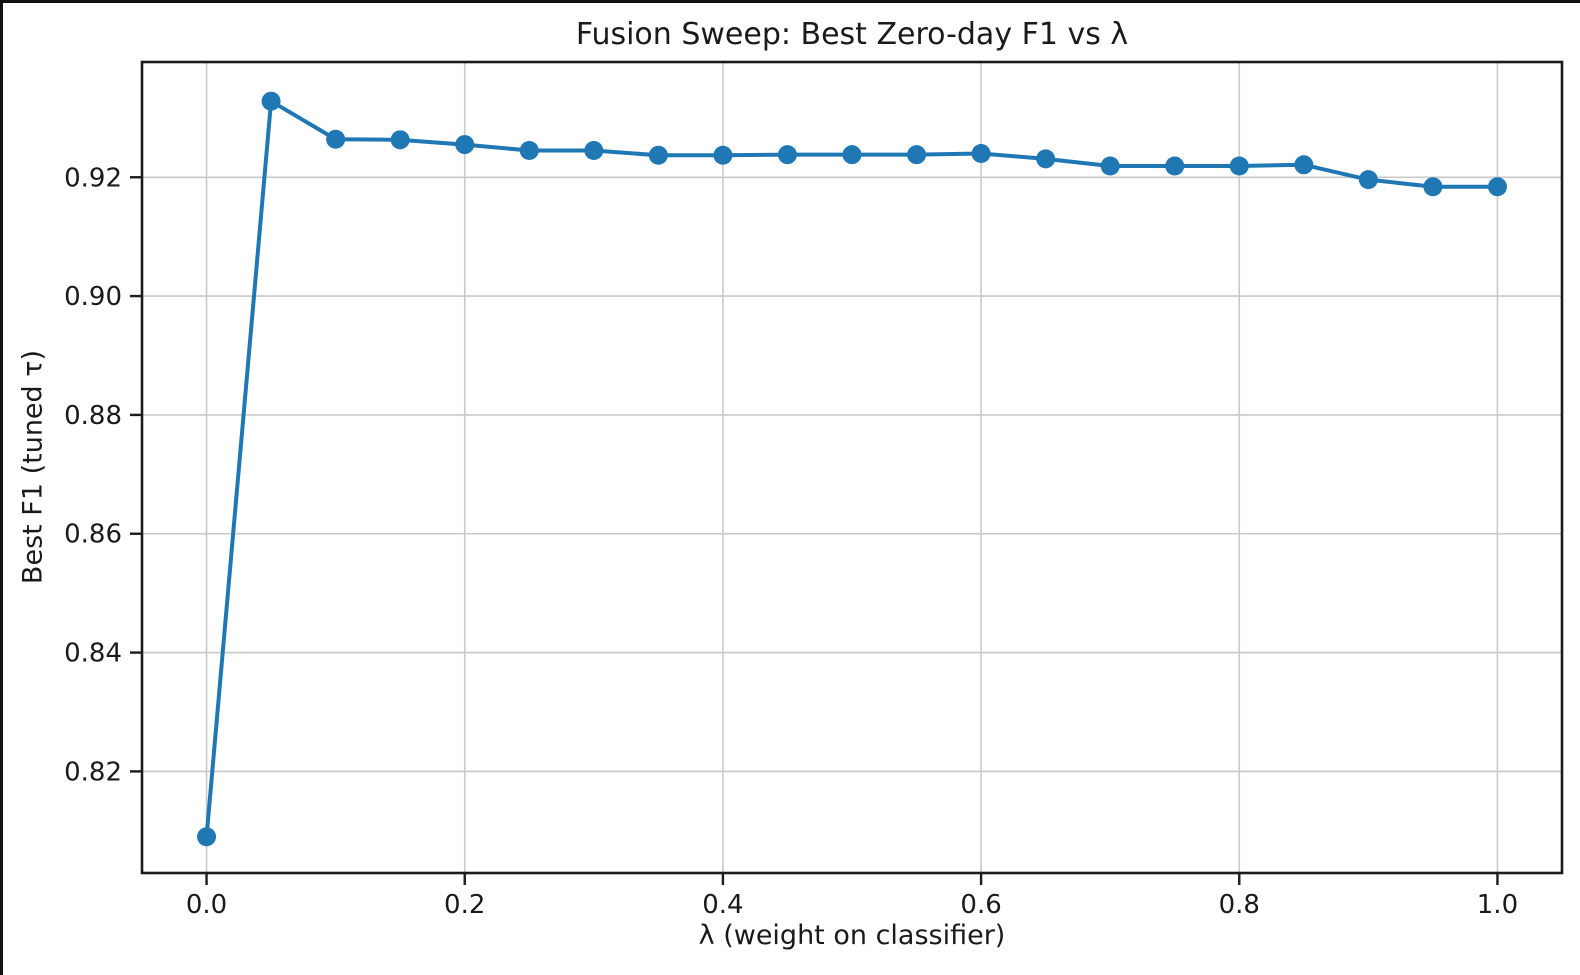  What do you see at coordinates (206, 905) in the screenshot?
I see `x-tick-label: 0.0` at bounding box center [206, 905].